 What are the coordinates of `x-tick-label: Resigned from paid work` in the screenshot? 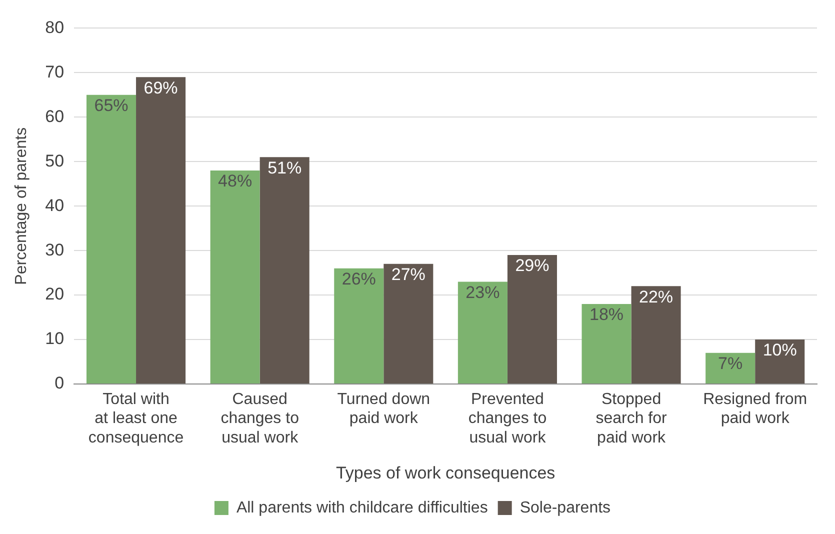 It's located at (755, 409).